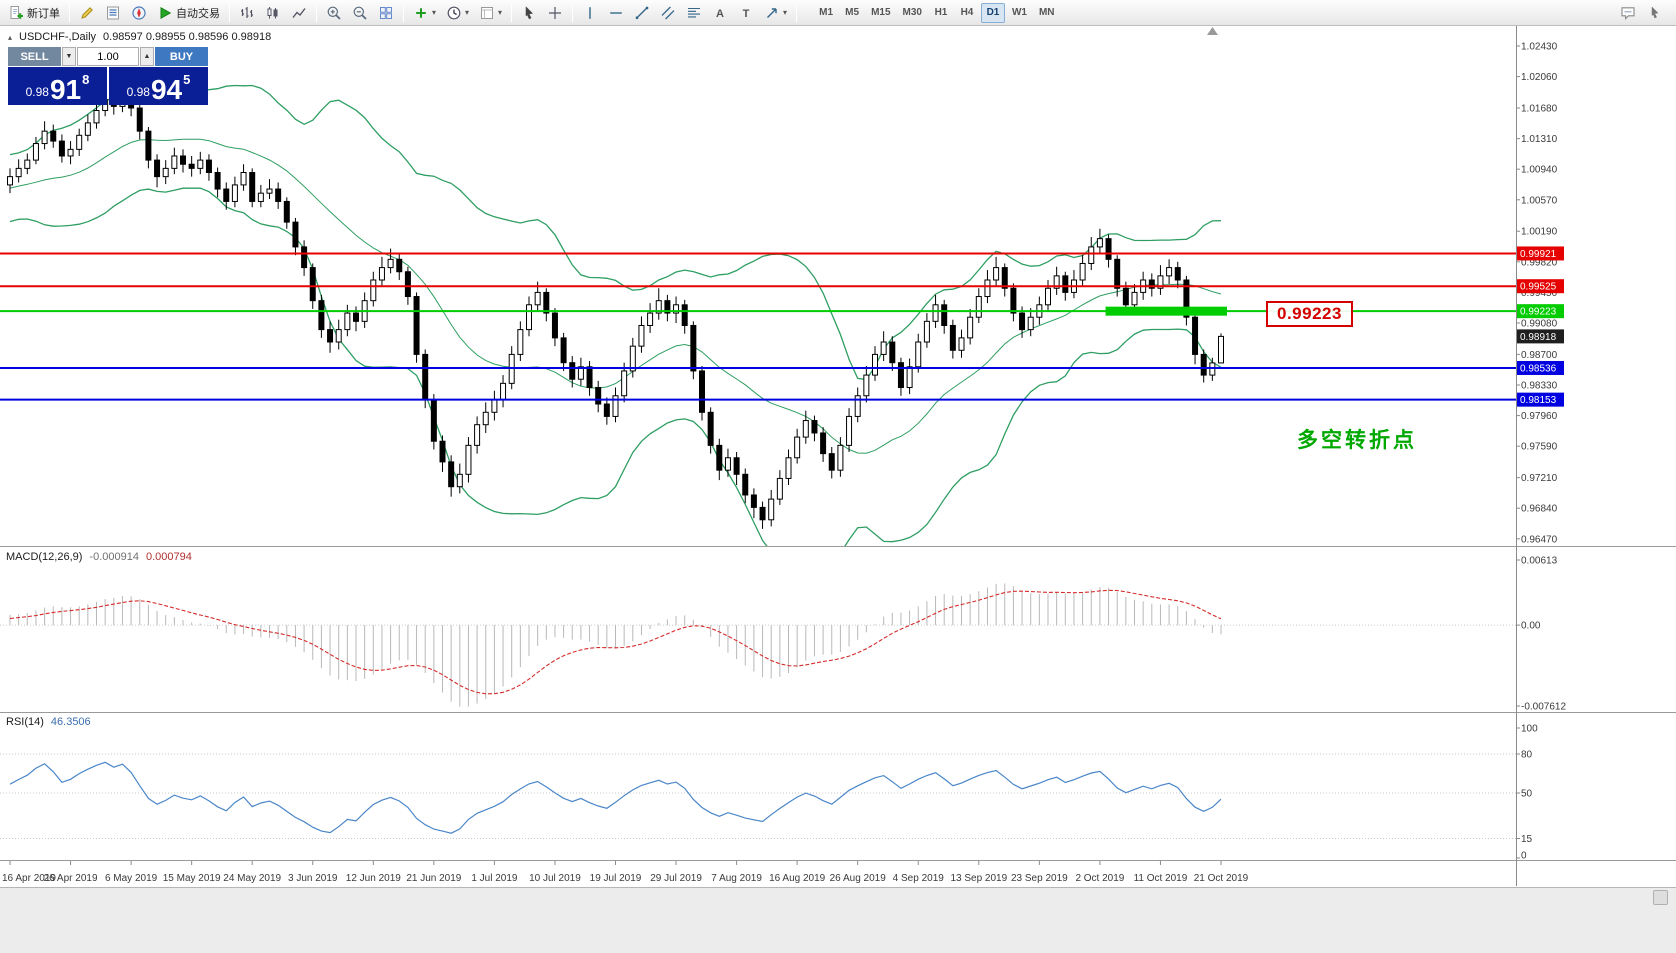 The image size is (1676, 953). I want to click on price-callout: 0.99223, so click(1309, 314).